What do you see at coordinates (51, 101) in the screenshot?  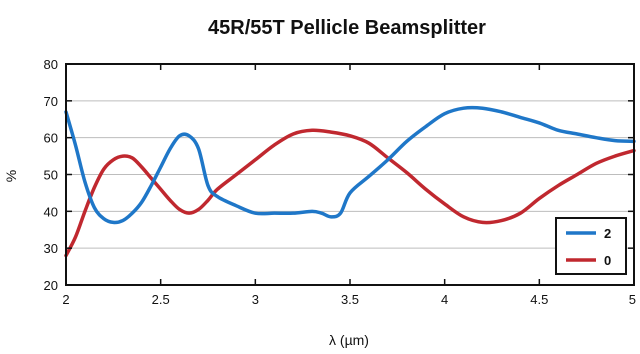 I see `y-tick-label: 70` at bounding box center [51, 101].